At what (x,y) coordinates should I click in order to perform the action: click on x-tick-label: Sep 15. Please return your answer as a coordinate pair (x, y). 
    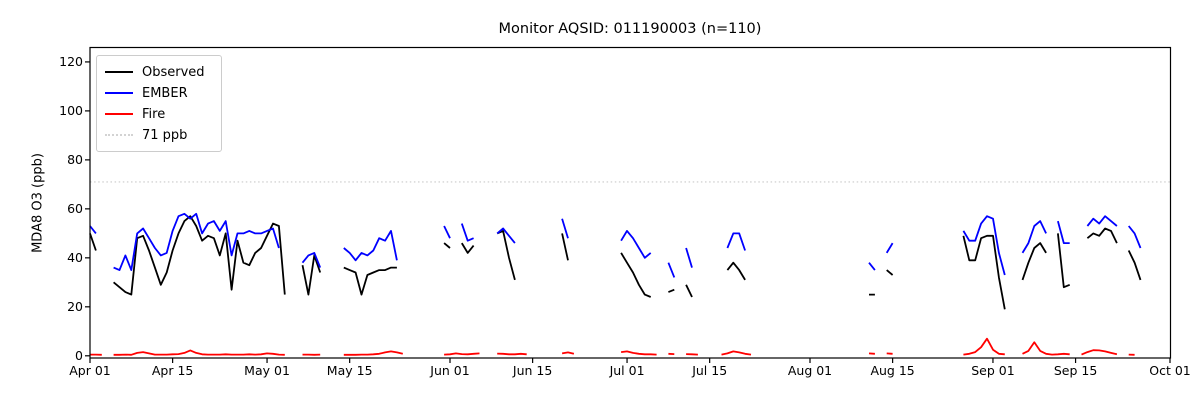
    Looking at the image, I should click on (1075, 370).